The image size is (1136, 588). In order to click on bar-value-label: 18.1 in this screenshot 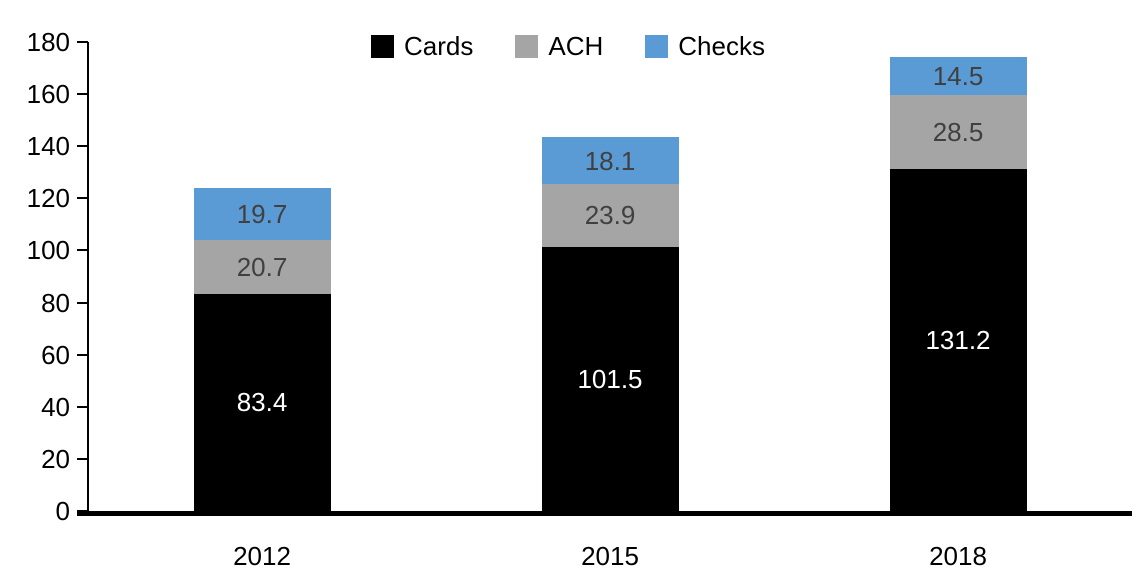, I will do `click(610, 160)`.